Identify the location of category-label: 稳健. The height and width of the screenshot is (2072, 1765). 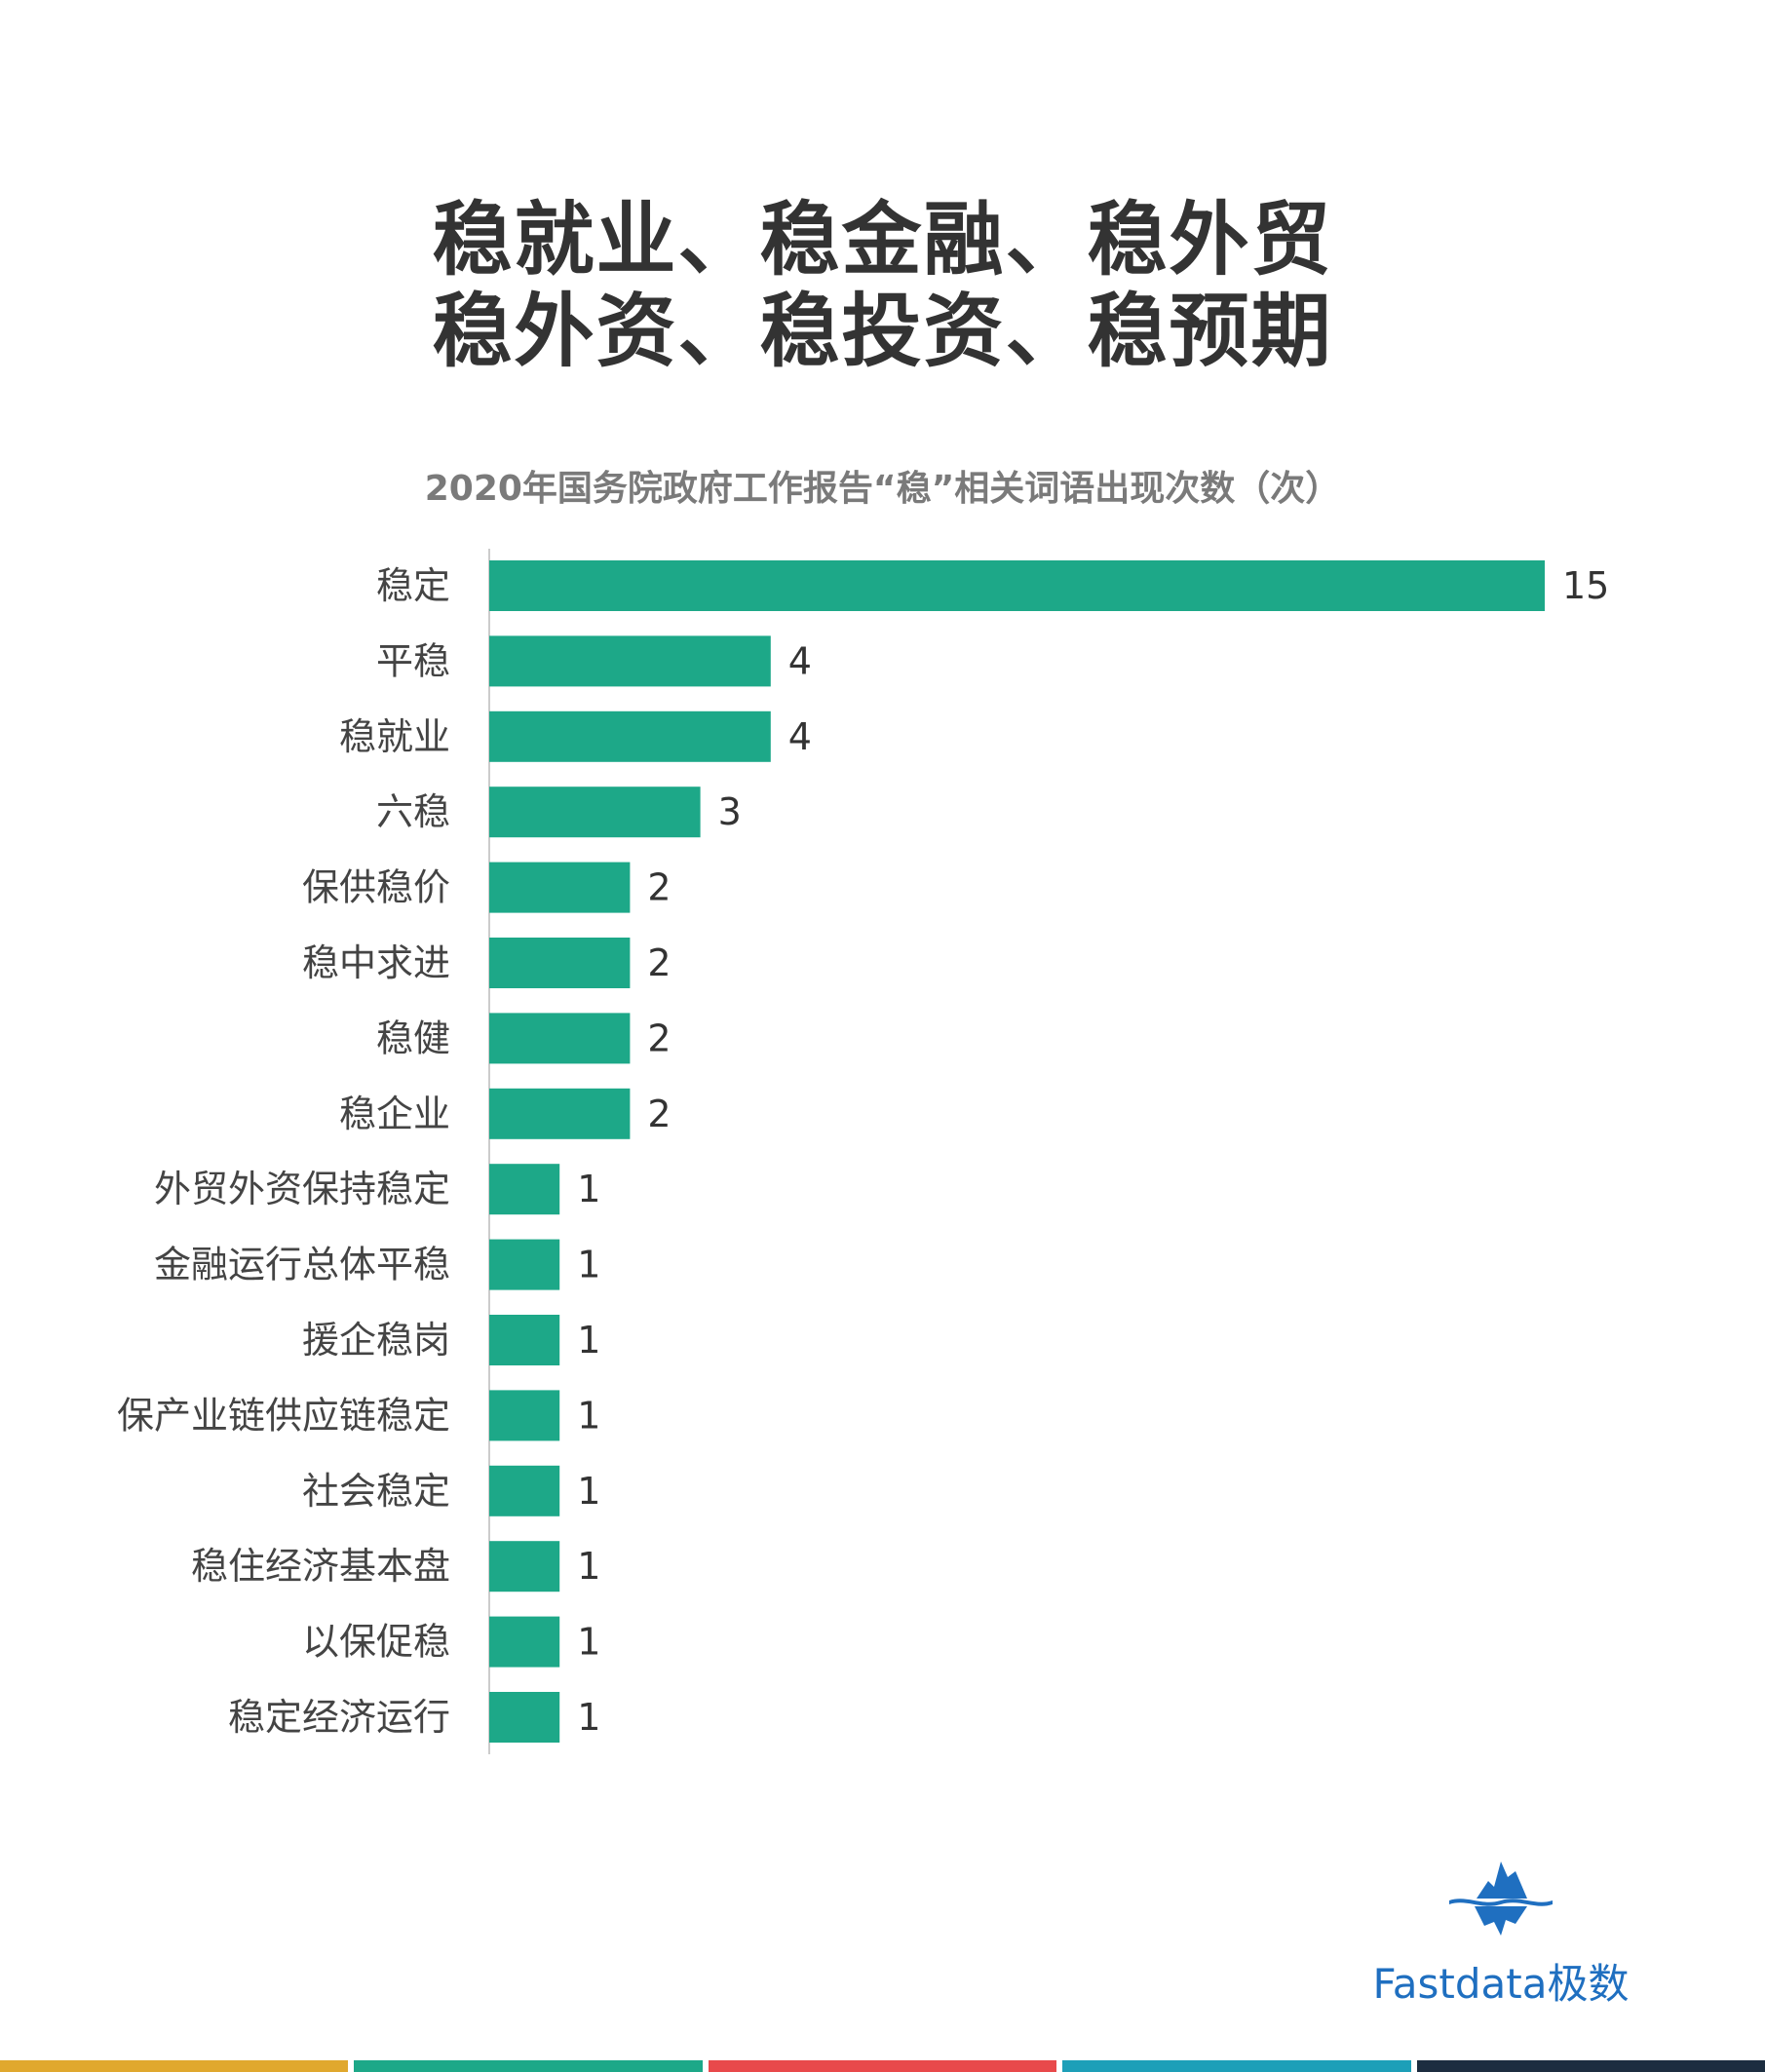
(413, 1038).